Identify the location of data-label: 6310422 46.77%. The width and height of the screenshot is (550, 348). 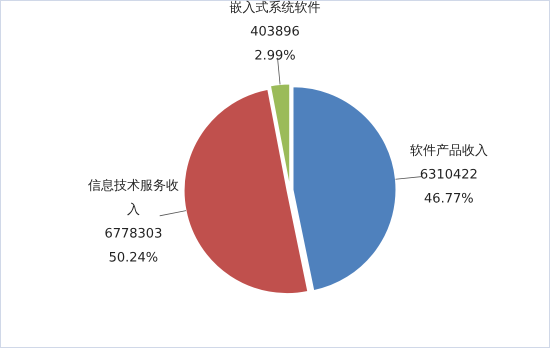
(449, 186).